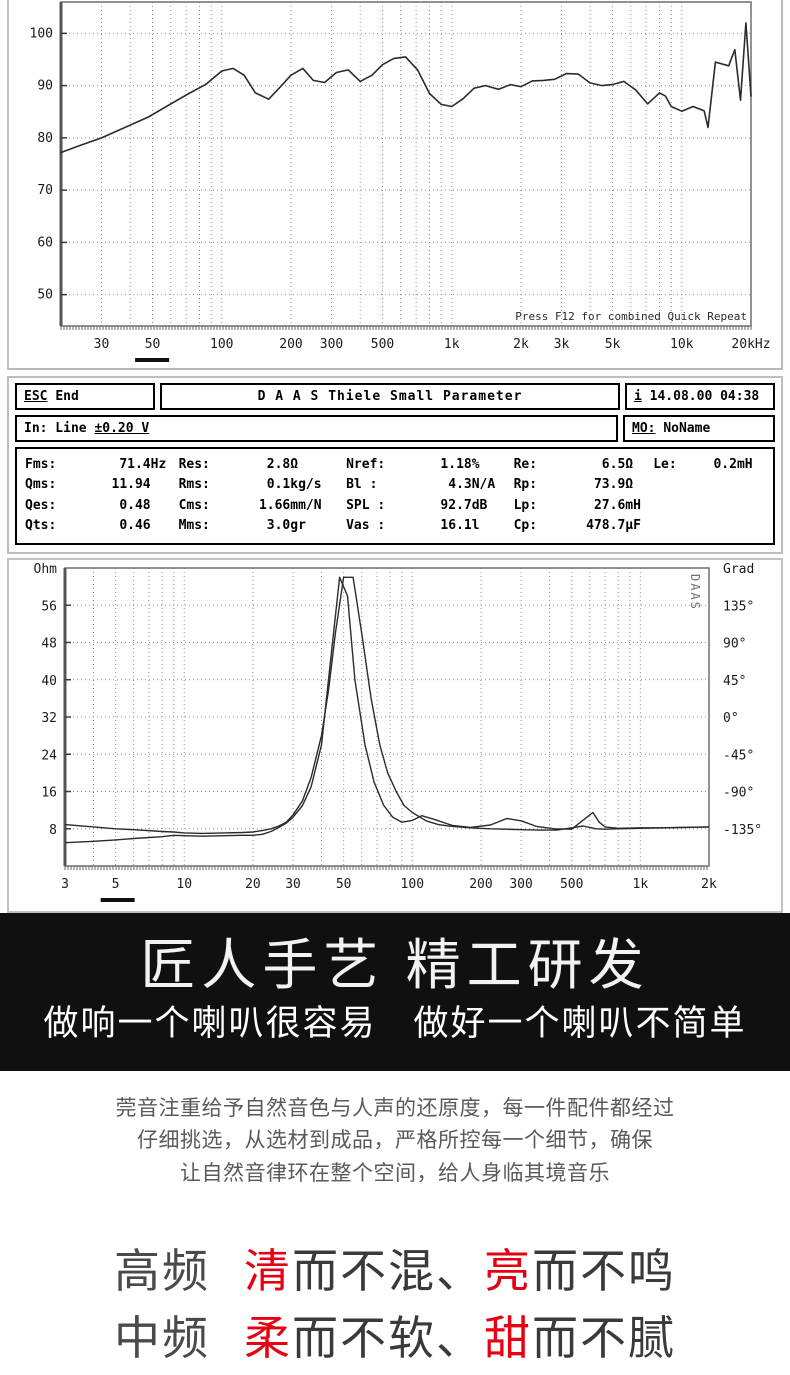 The height and width of the screenshot is (1375, 790). I want to click on svg-text: Grad, so click(738, 569).